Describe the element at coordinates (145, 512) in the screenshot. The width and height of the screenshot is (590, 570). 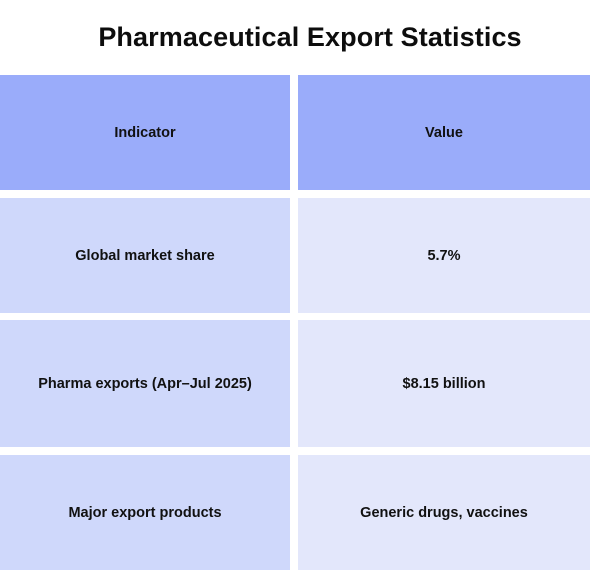
I see `table-cell-indicator: Major export products` at that location.